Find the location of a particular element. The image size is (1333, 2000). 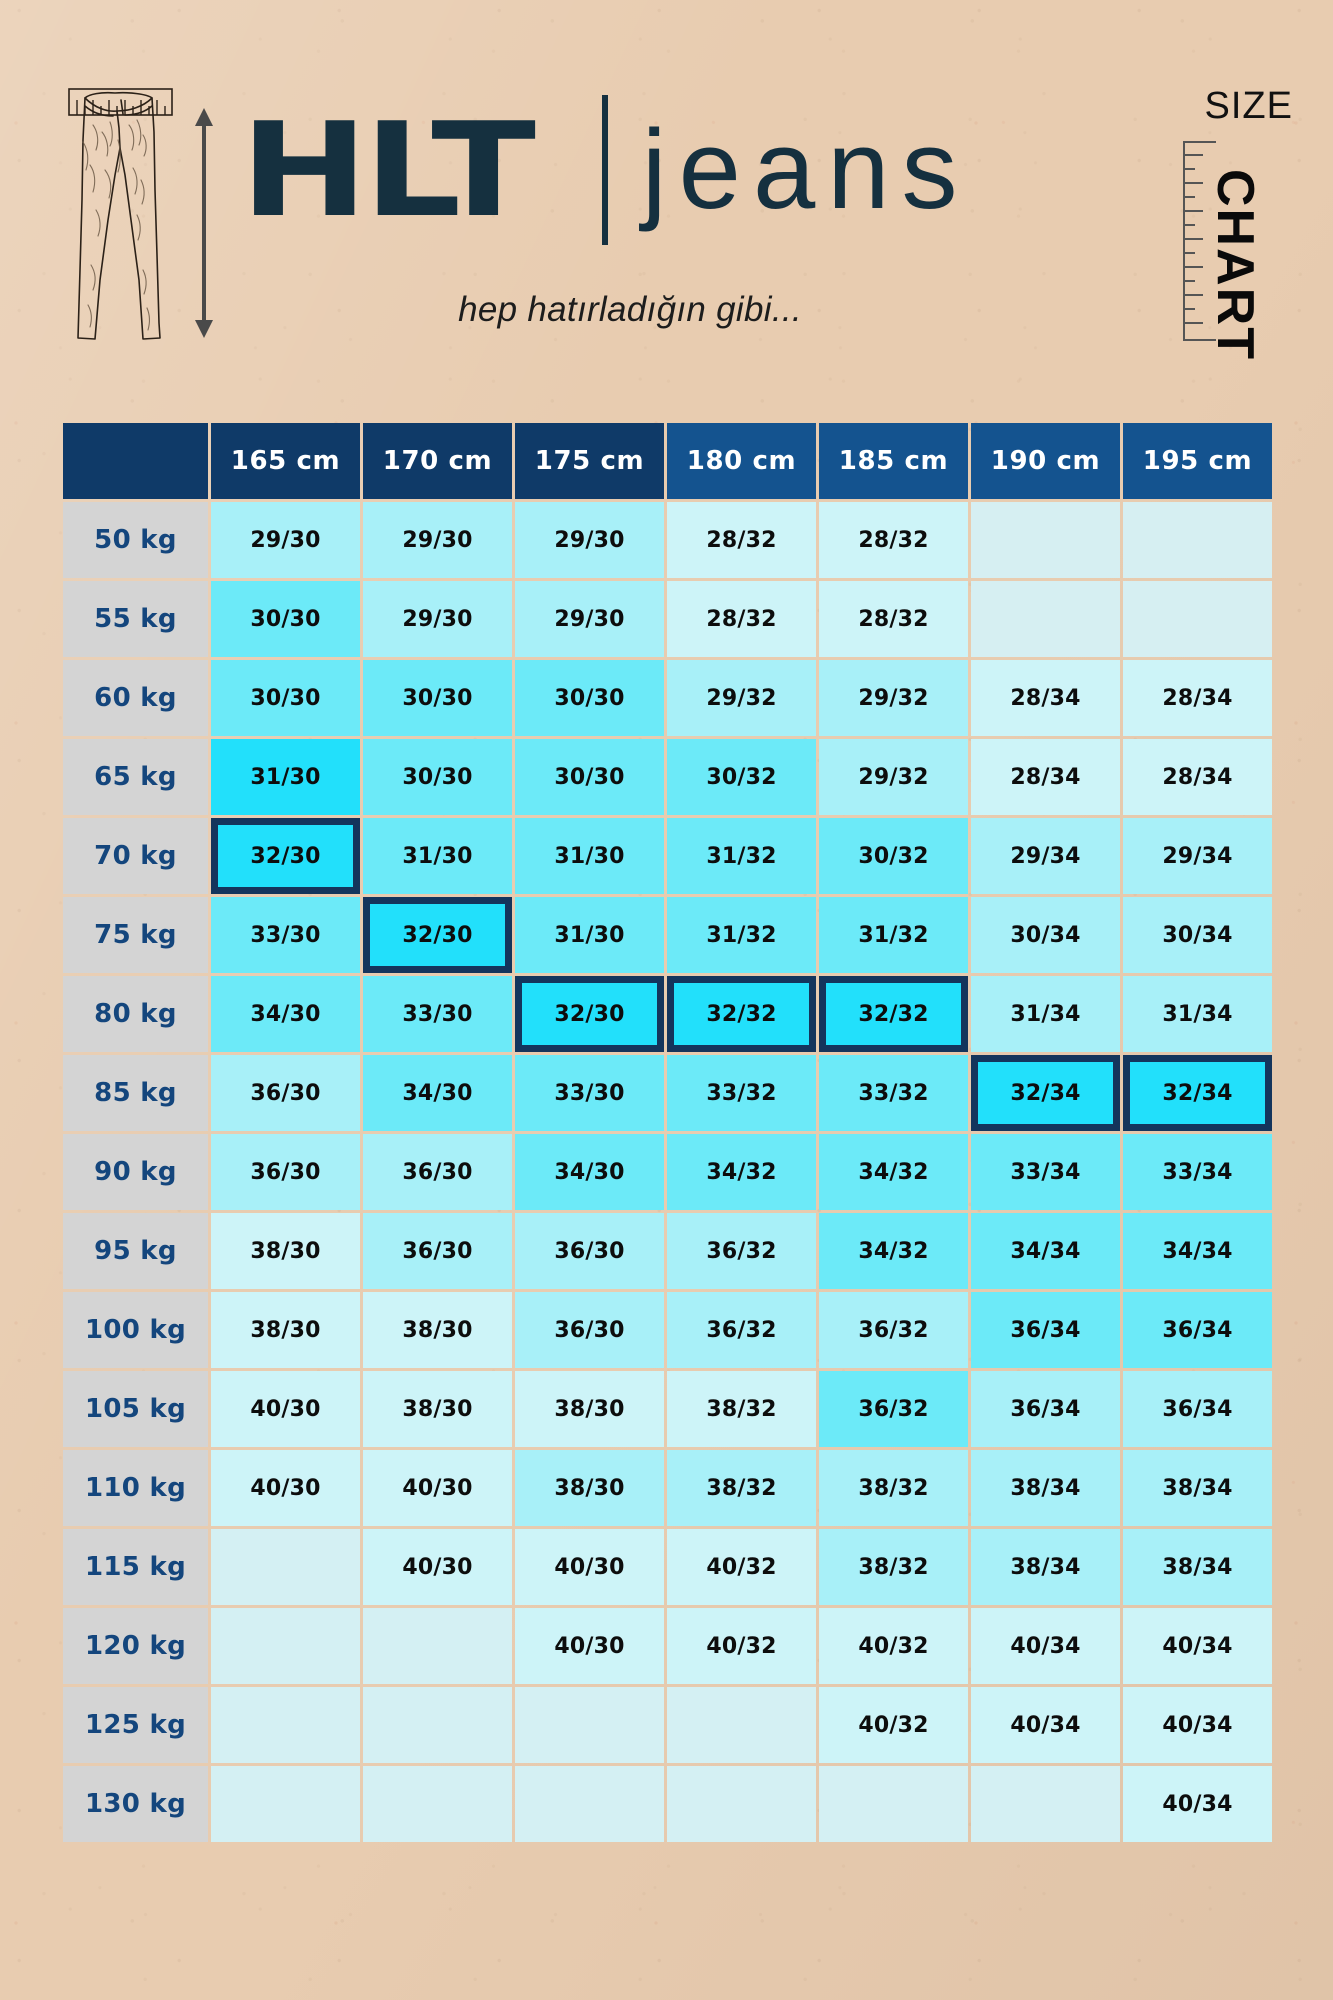

row-label-50-kg: 50 kg is located at coordinates (135, 540).